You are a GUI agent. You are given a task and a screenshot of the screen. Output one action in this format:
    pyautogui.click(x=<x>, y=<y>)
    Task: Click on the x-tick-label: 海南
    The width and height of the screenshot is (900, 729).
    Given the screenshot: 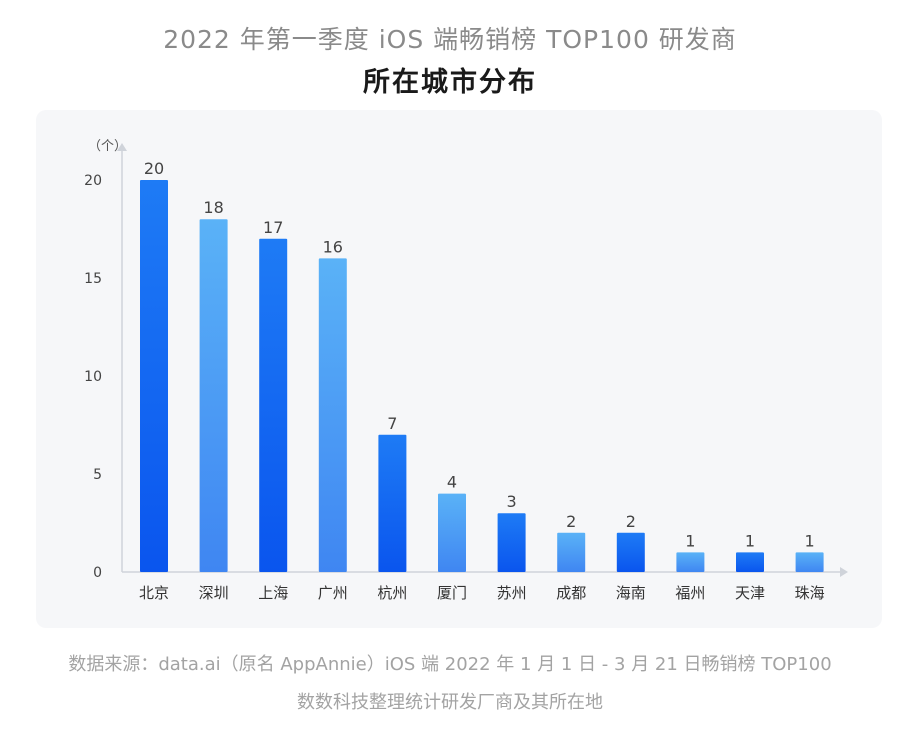 What is the action you would take?
    pyautogui.click(x=631, y=593)
    